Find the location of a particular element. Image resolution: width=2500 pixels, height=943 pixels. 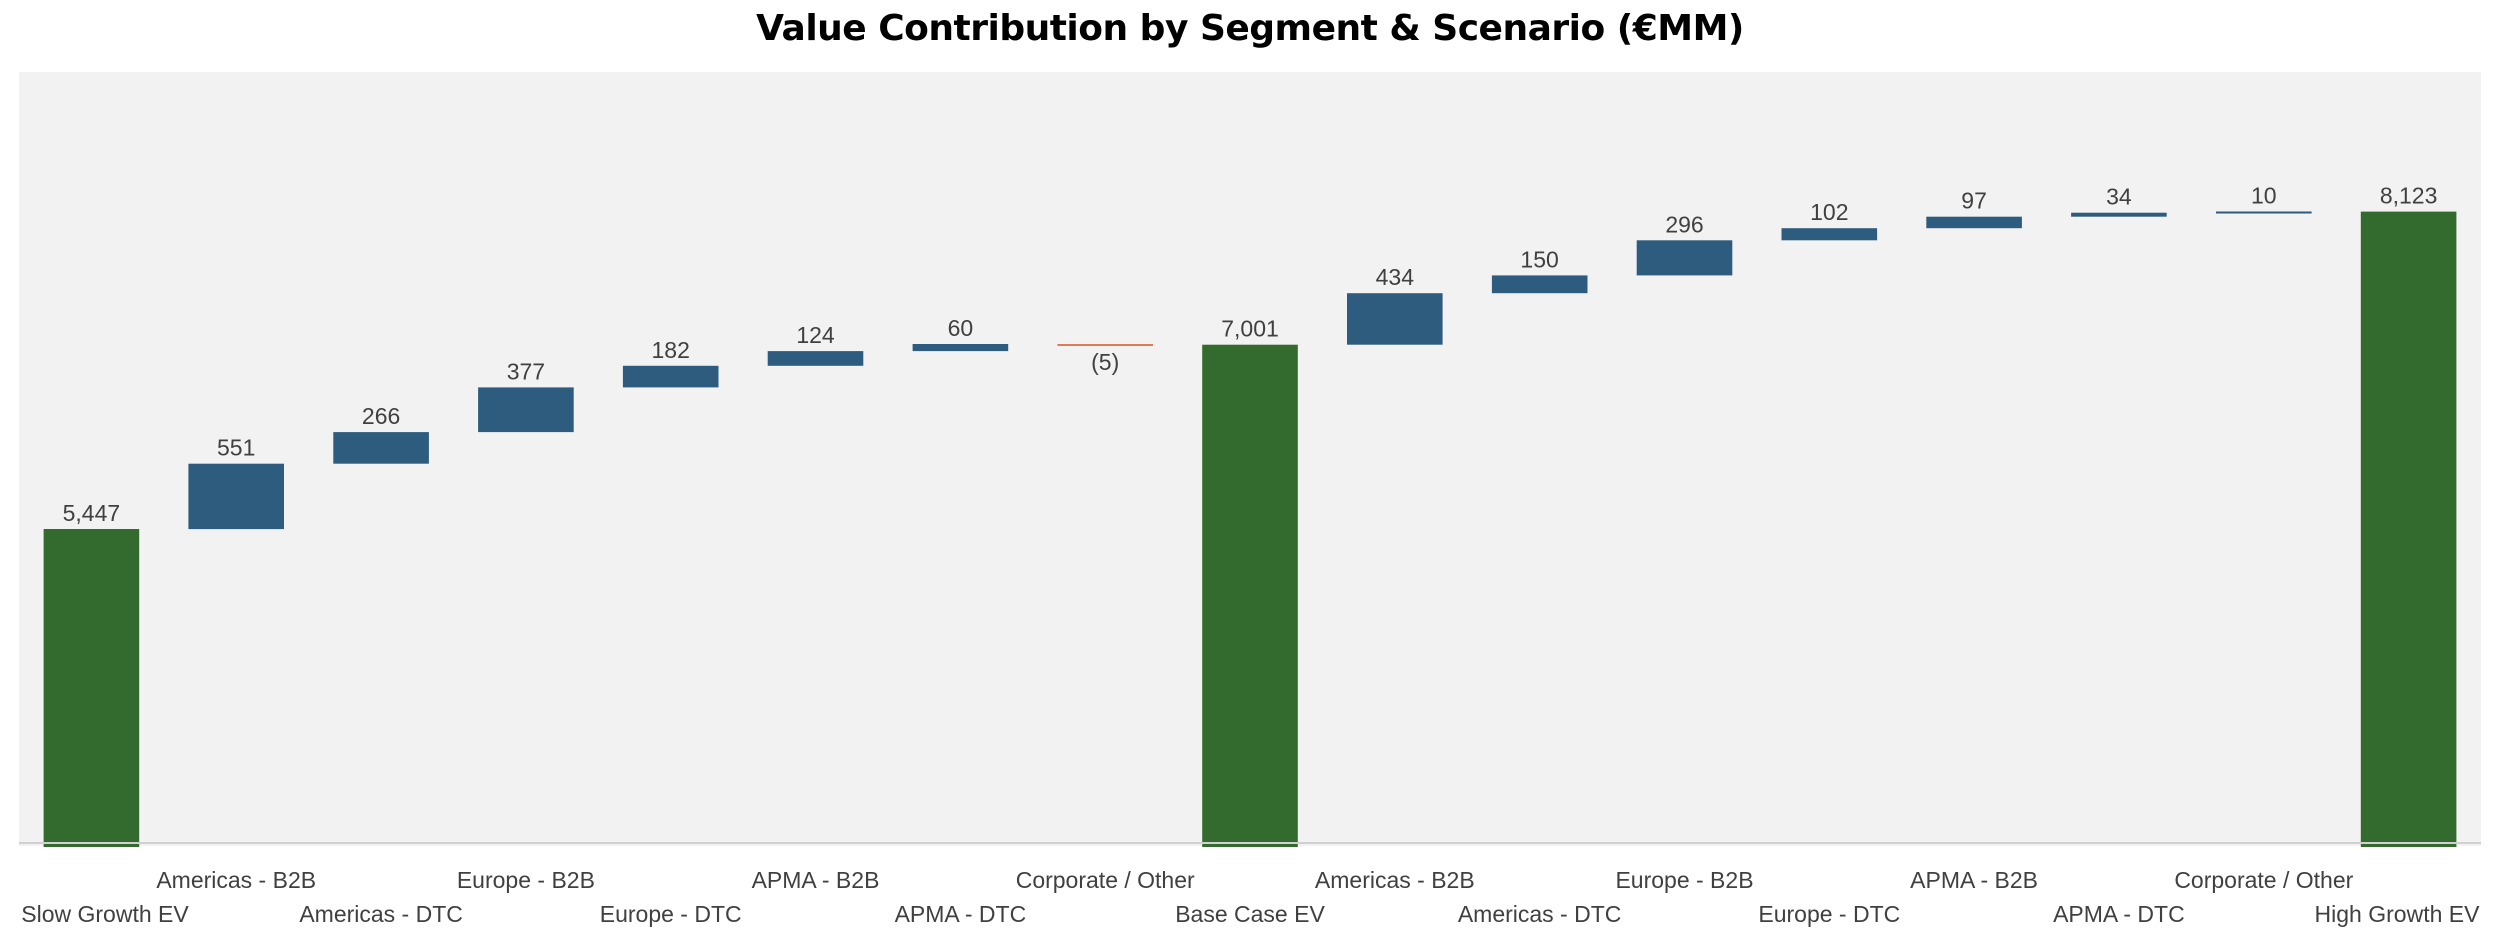

data-label: 97 is located at coordinates (1974, 201).